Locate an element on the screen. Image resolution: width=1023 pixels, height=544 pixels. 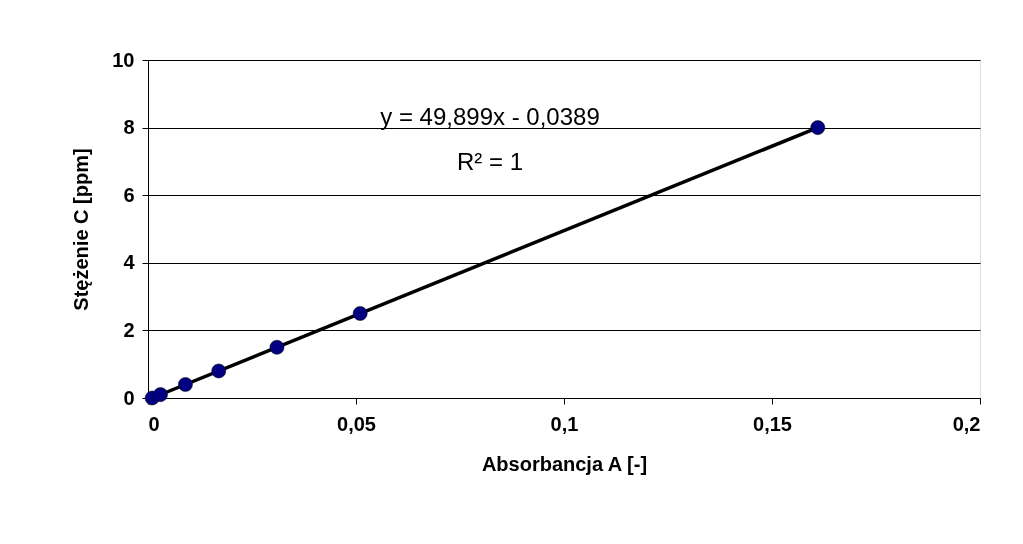
y-axis-title: Stężenie C [ppm] is located at coordinates (81, 229).